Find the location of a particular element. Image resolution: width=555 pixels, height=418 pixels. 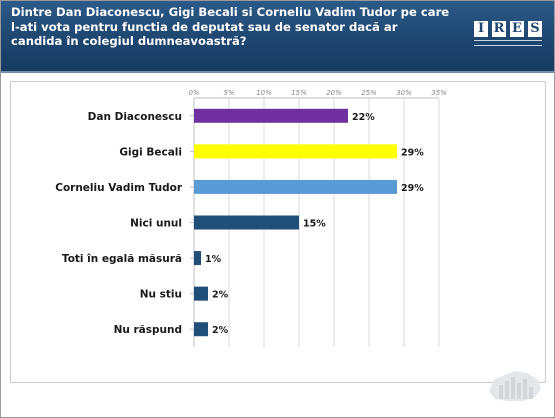

category-label: Dan Diaconescu is located at coordinates (135, 117).